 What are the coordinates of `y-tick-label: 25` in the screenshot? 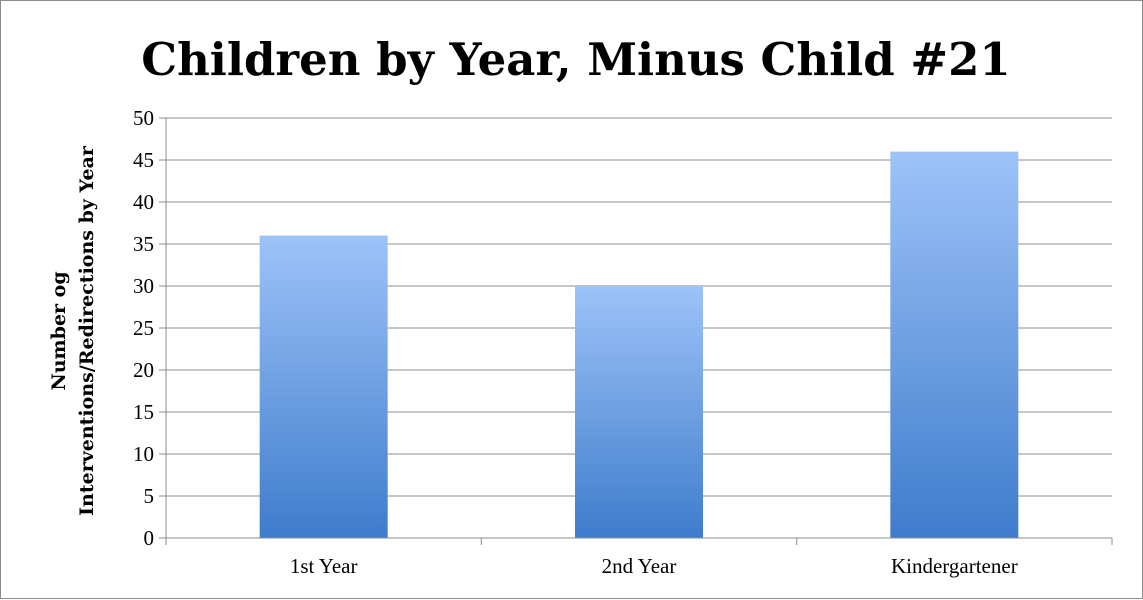 It's located at (143, 328).